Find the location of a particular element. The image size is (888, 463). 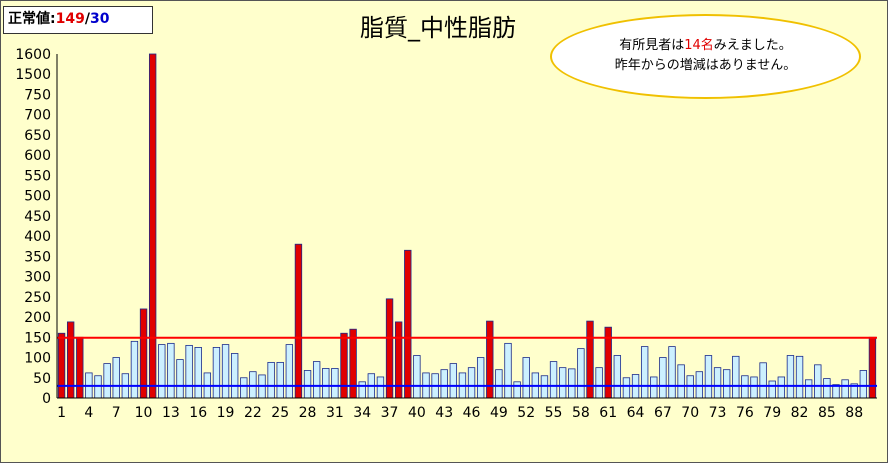

x-tick-label: 88 is located at coordinates (854, 413).